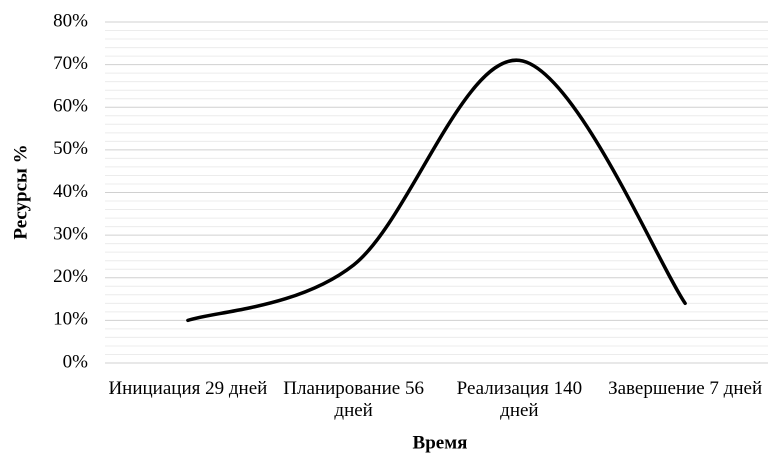  Describe the element at coordinates (70, 148) in the screenshot. I see `y-tick-label: 50%` at that location.